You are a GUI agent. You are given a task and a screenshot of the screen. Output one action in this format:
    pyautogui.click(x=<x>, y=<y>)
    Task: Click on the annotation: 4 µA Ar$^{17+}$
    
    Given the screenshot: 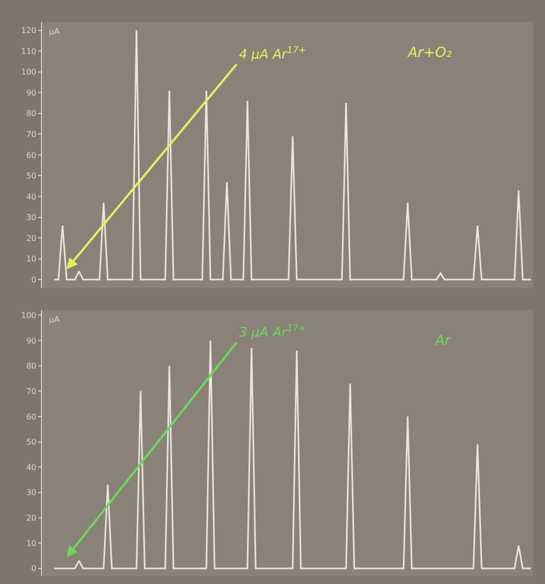 What is the action you would take?
    pyautogui.click(x=272, y=54)
    